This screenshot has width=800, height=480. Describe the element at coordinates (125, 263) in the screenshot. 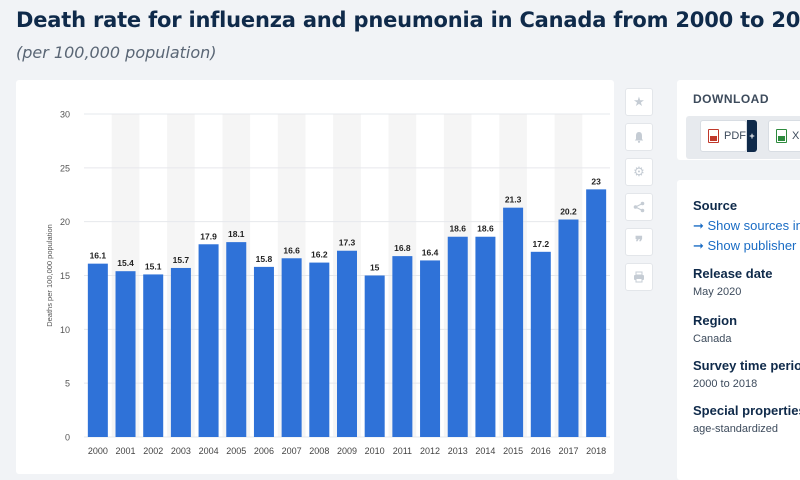

I see `data-label: 15.4` at that location.